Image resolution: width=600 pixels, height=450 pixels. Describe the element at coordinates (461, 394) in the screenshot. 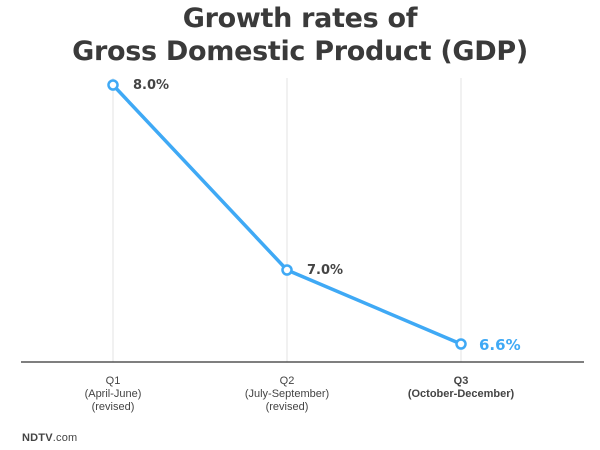

I see `category-label-q3-line-2: (October-December)` at that location.